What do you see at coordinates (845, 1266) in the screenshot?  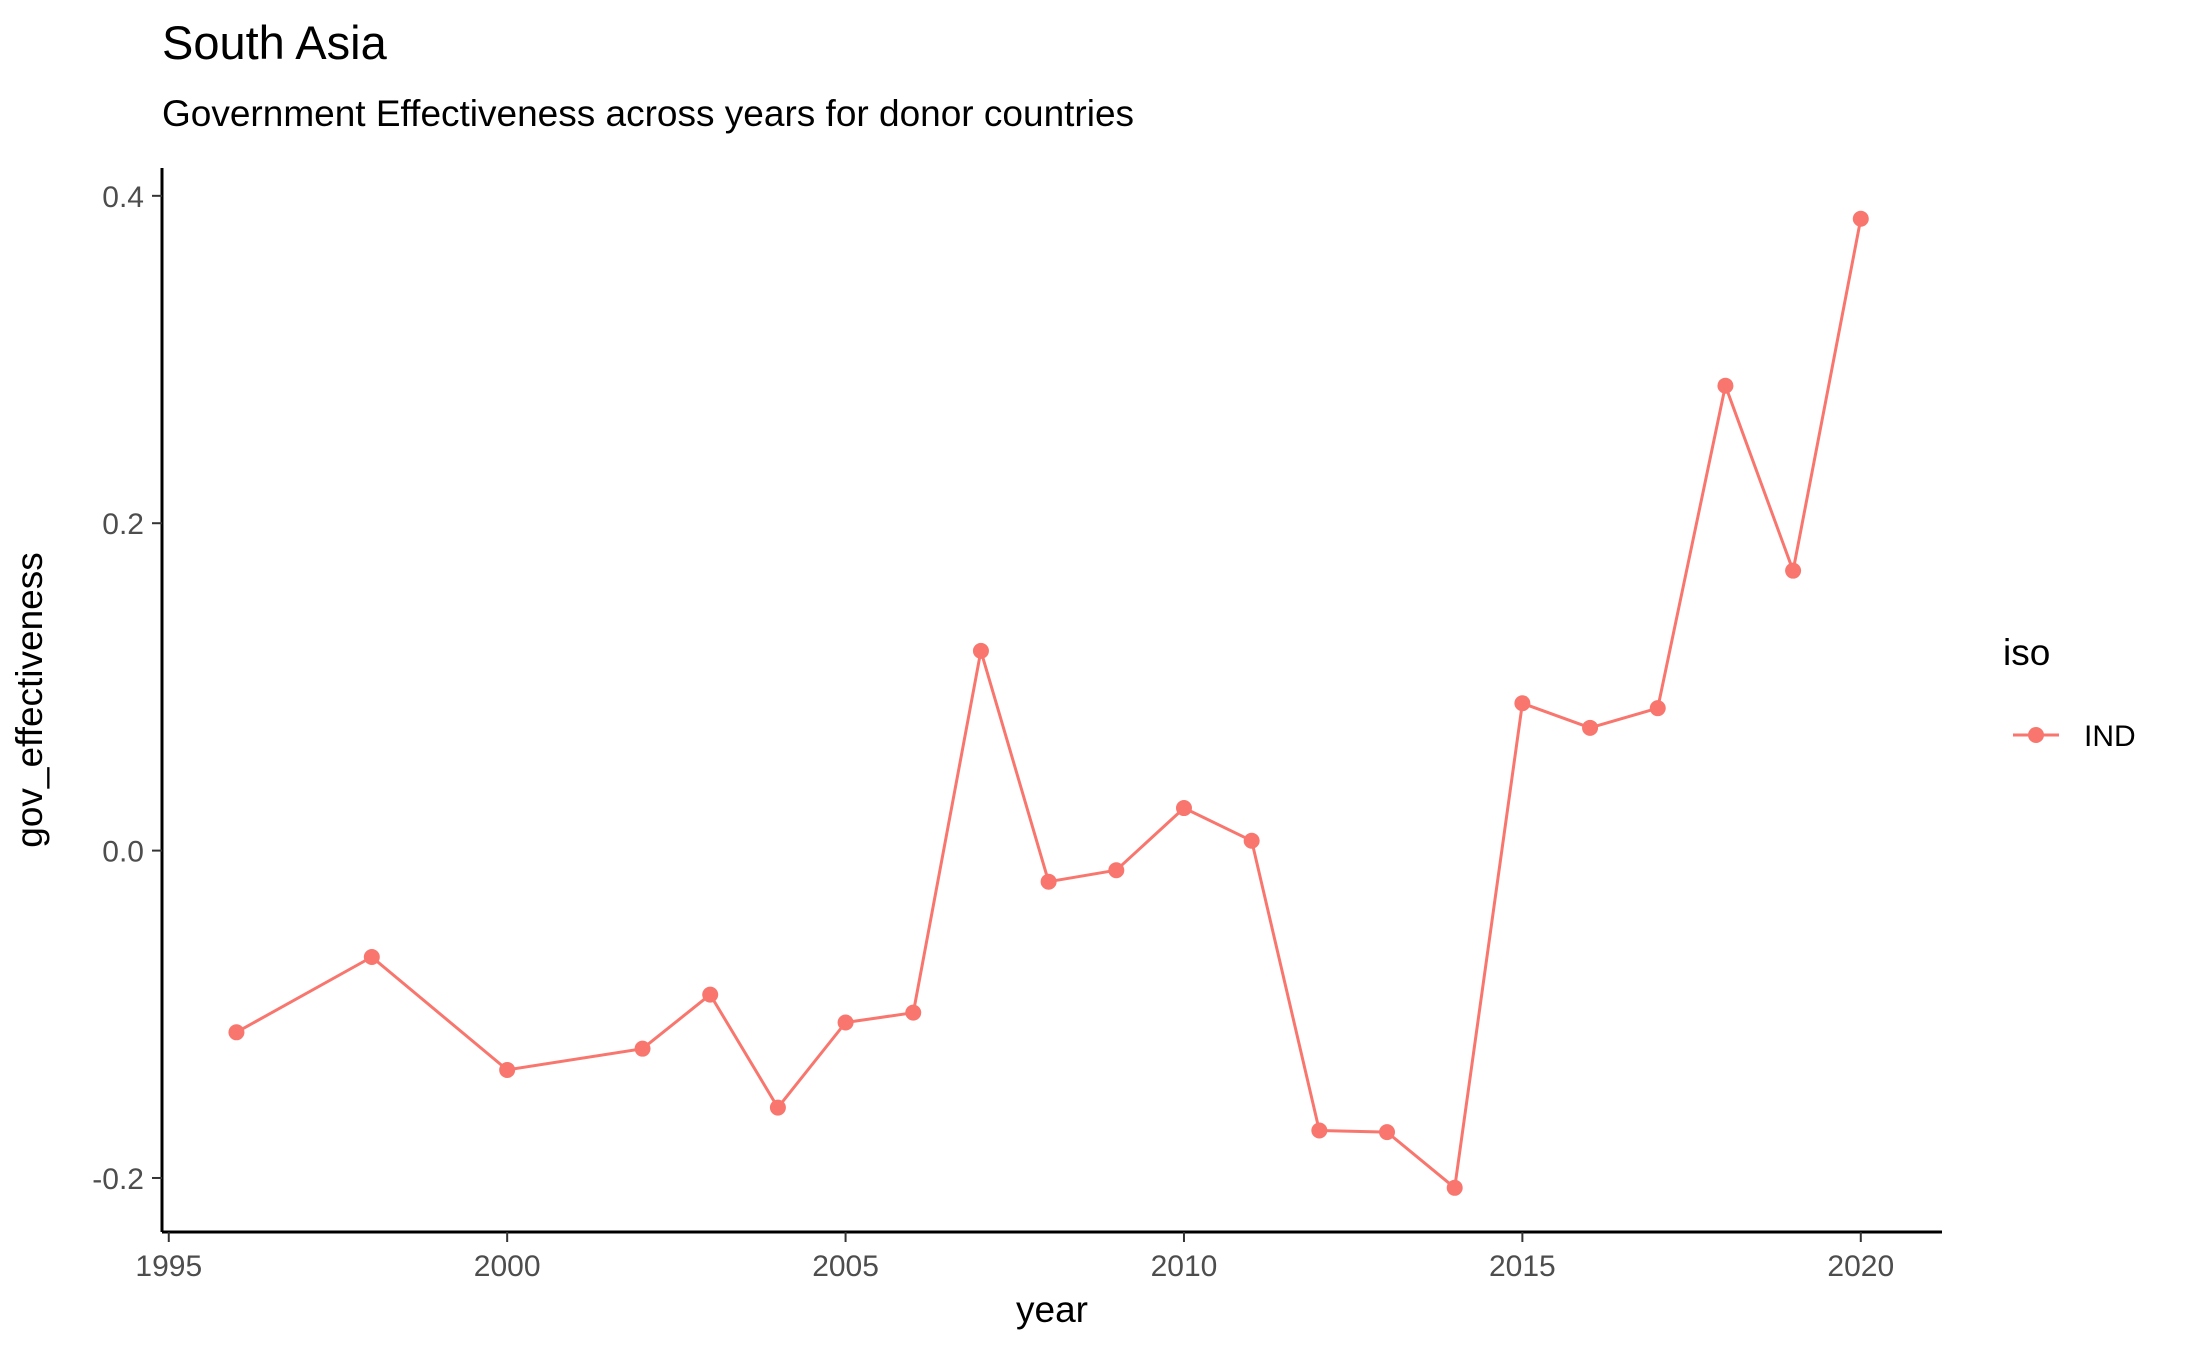 I see `x-tick-label: 2005` at bounding box center [845, 1266].